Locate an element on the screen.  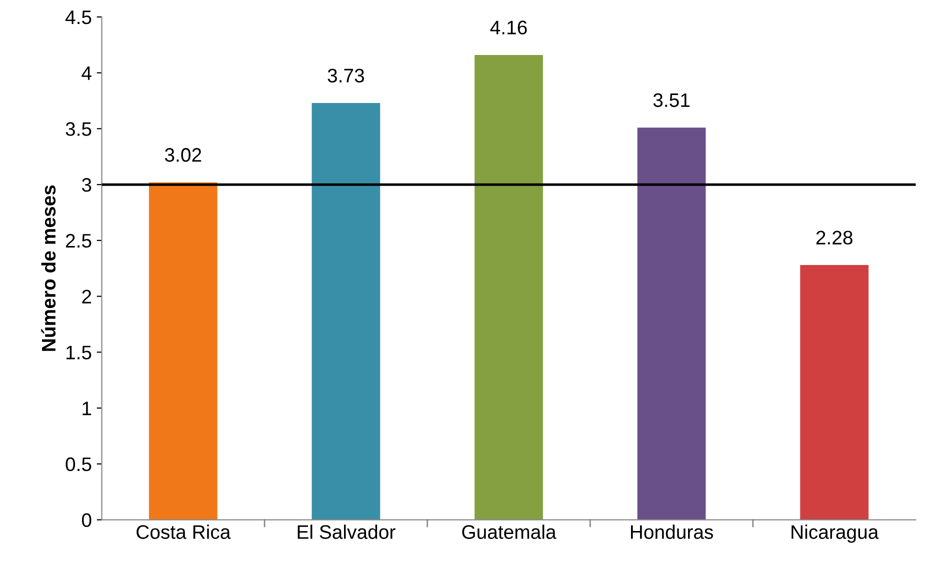
y-tick-label: 3 is located at coordinates (87, 185).